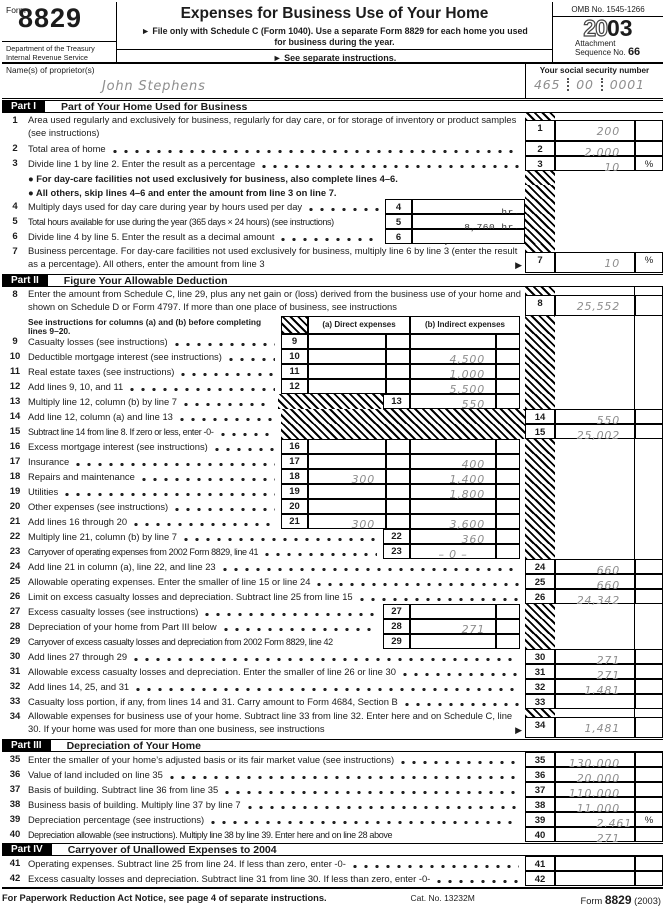 This screenshot has width=665, height=909. What do you see at coordinates (453, 446) in the screenshot?
I see `line-16-indirect` at bounding box center [453, 446].